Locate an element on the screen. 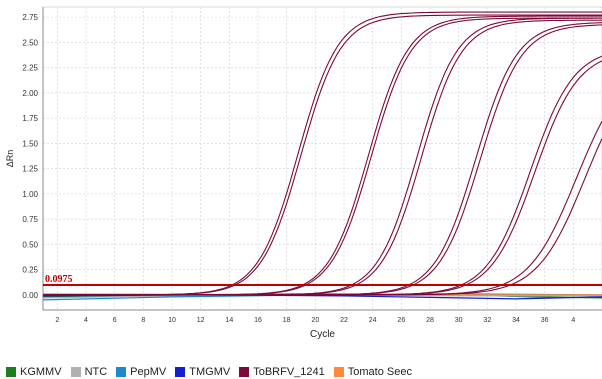  legend-item-ntc: NTC is located at coordinates (89, 372).